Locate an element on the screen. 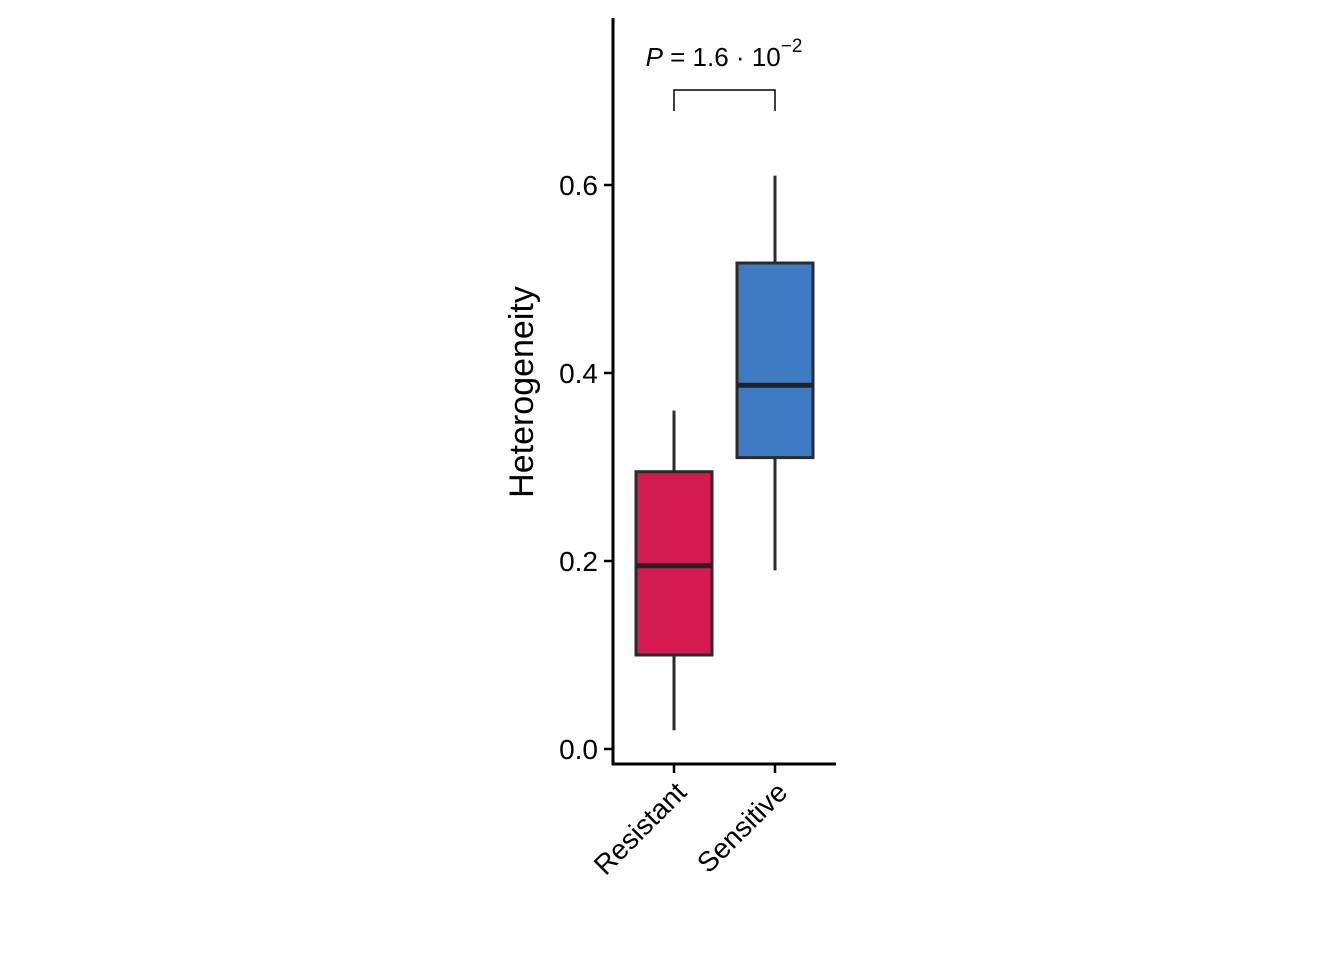 This screenshot has width=1344, height=960. p-value-text: = 1.6 · 10 is located at coordinates (722, 57).